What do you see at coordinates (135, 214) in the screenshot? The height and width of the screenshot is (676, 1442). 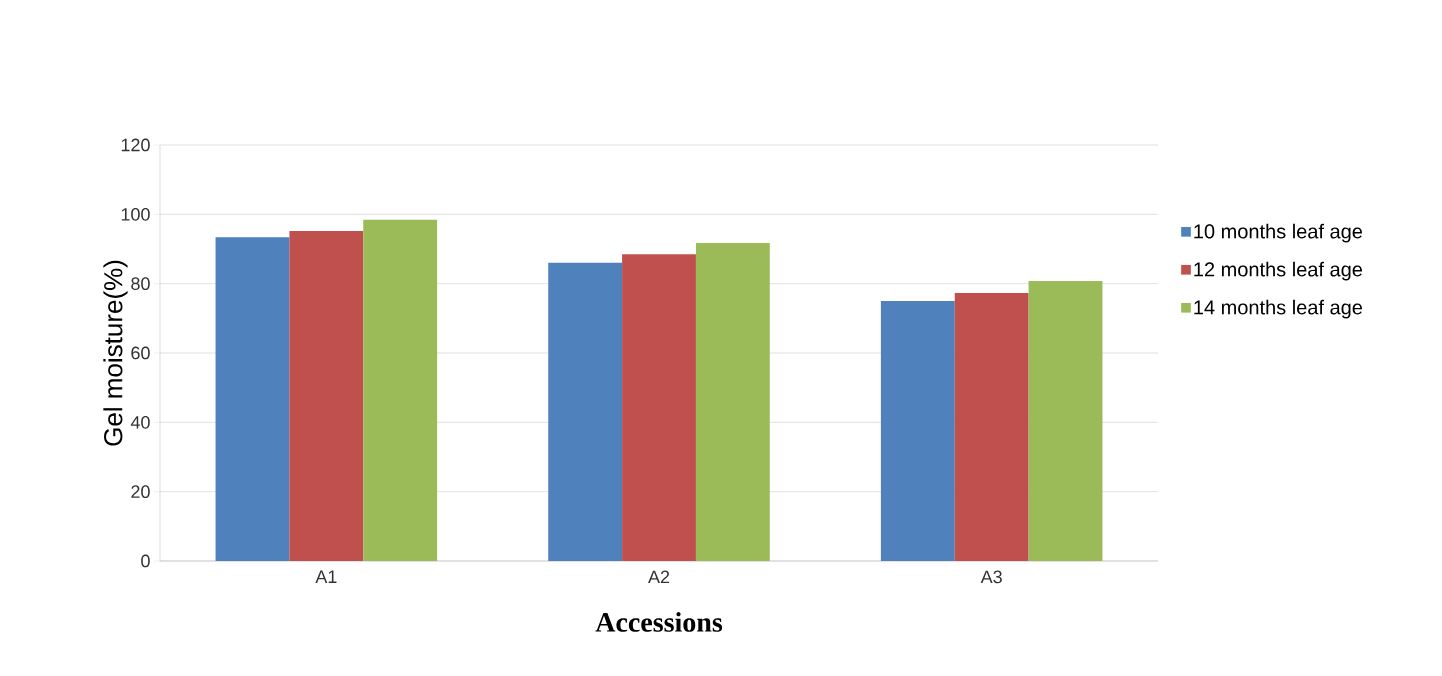 I see `y-tick-label: 100` at bounding box center [135, 214].